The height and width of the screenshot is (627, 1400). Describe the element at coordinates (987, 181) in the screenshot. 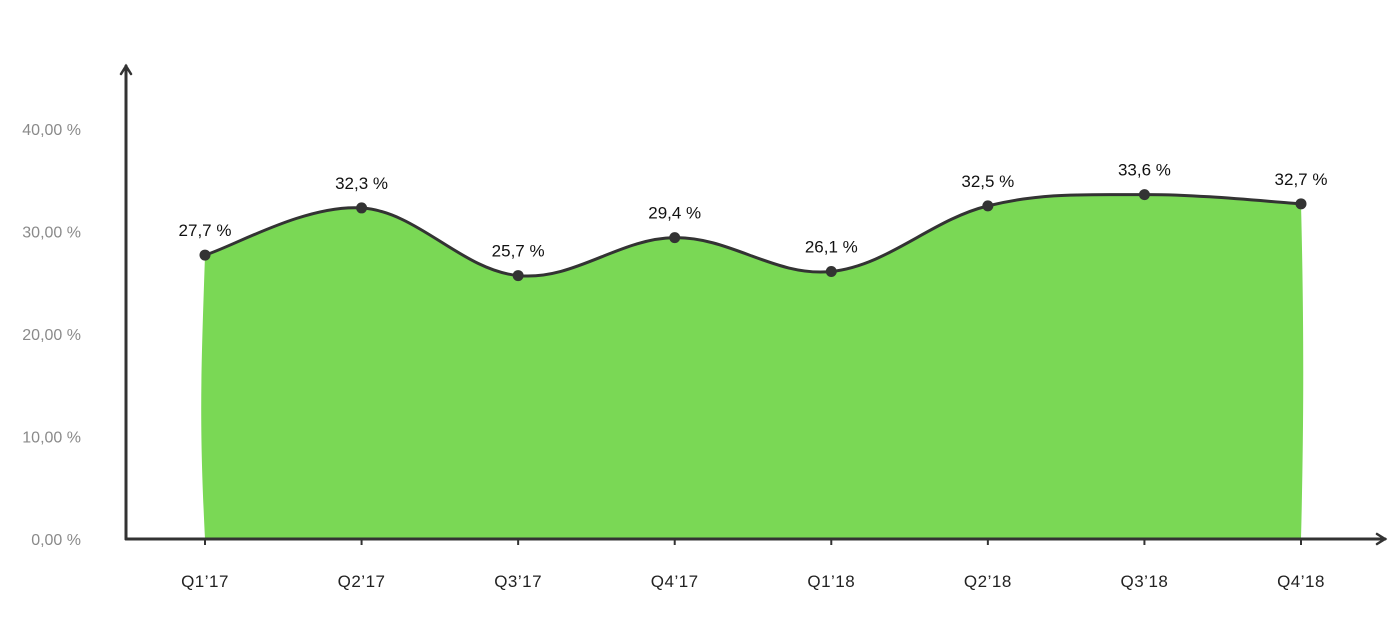

I see `data-label: 32,5 %` at that location.